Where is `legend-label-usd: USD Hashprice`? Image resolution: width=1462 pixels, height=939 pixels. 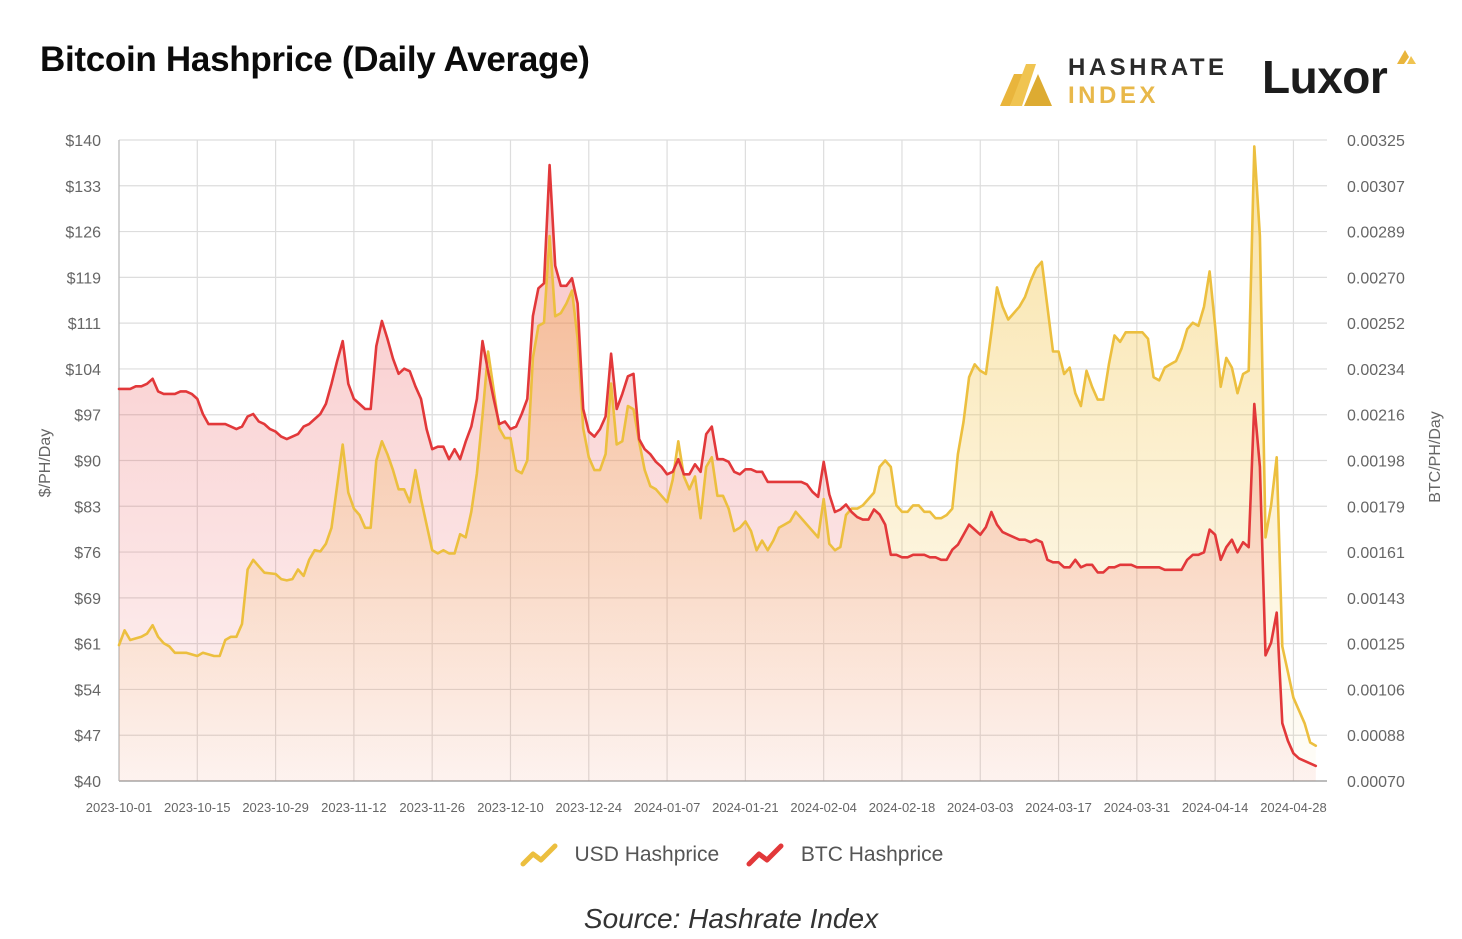
legend-label-usd: USD Hashprice is located at coordinates (647, 854).